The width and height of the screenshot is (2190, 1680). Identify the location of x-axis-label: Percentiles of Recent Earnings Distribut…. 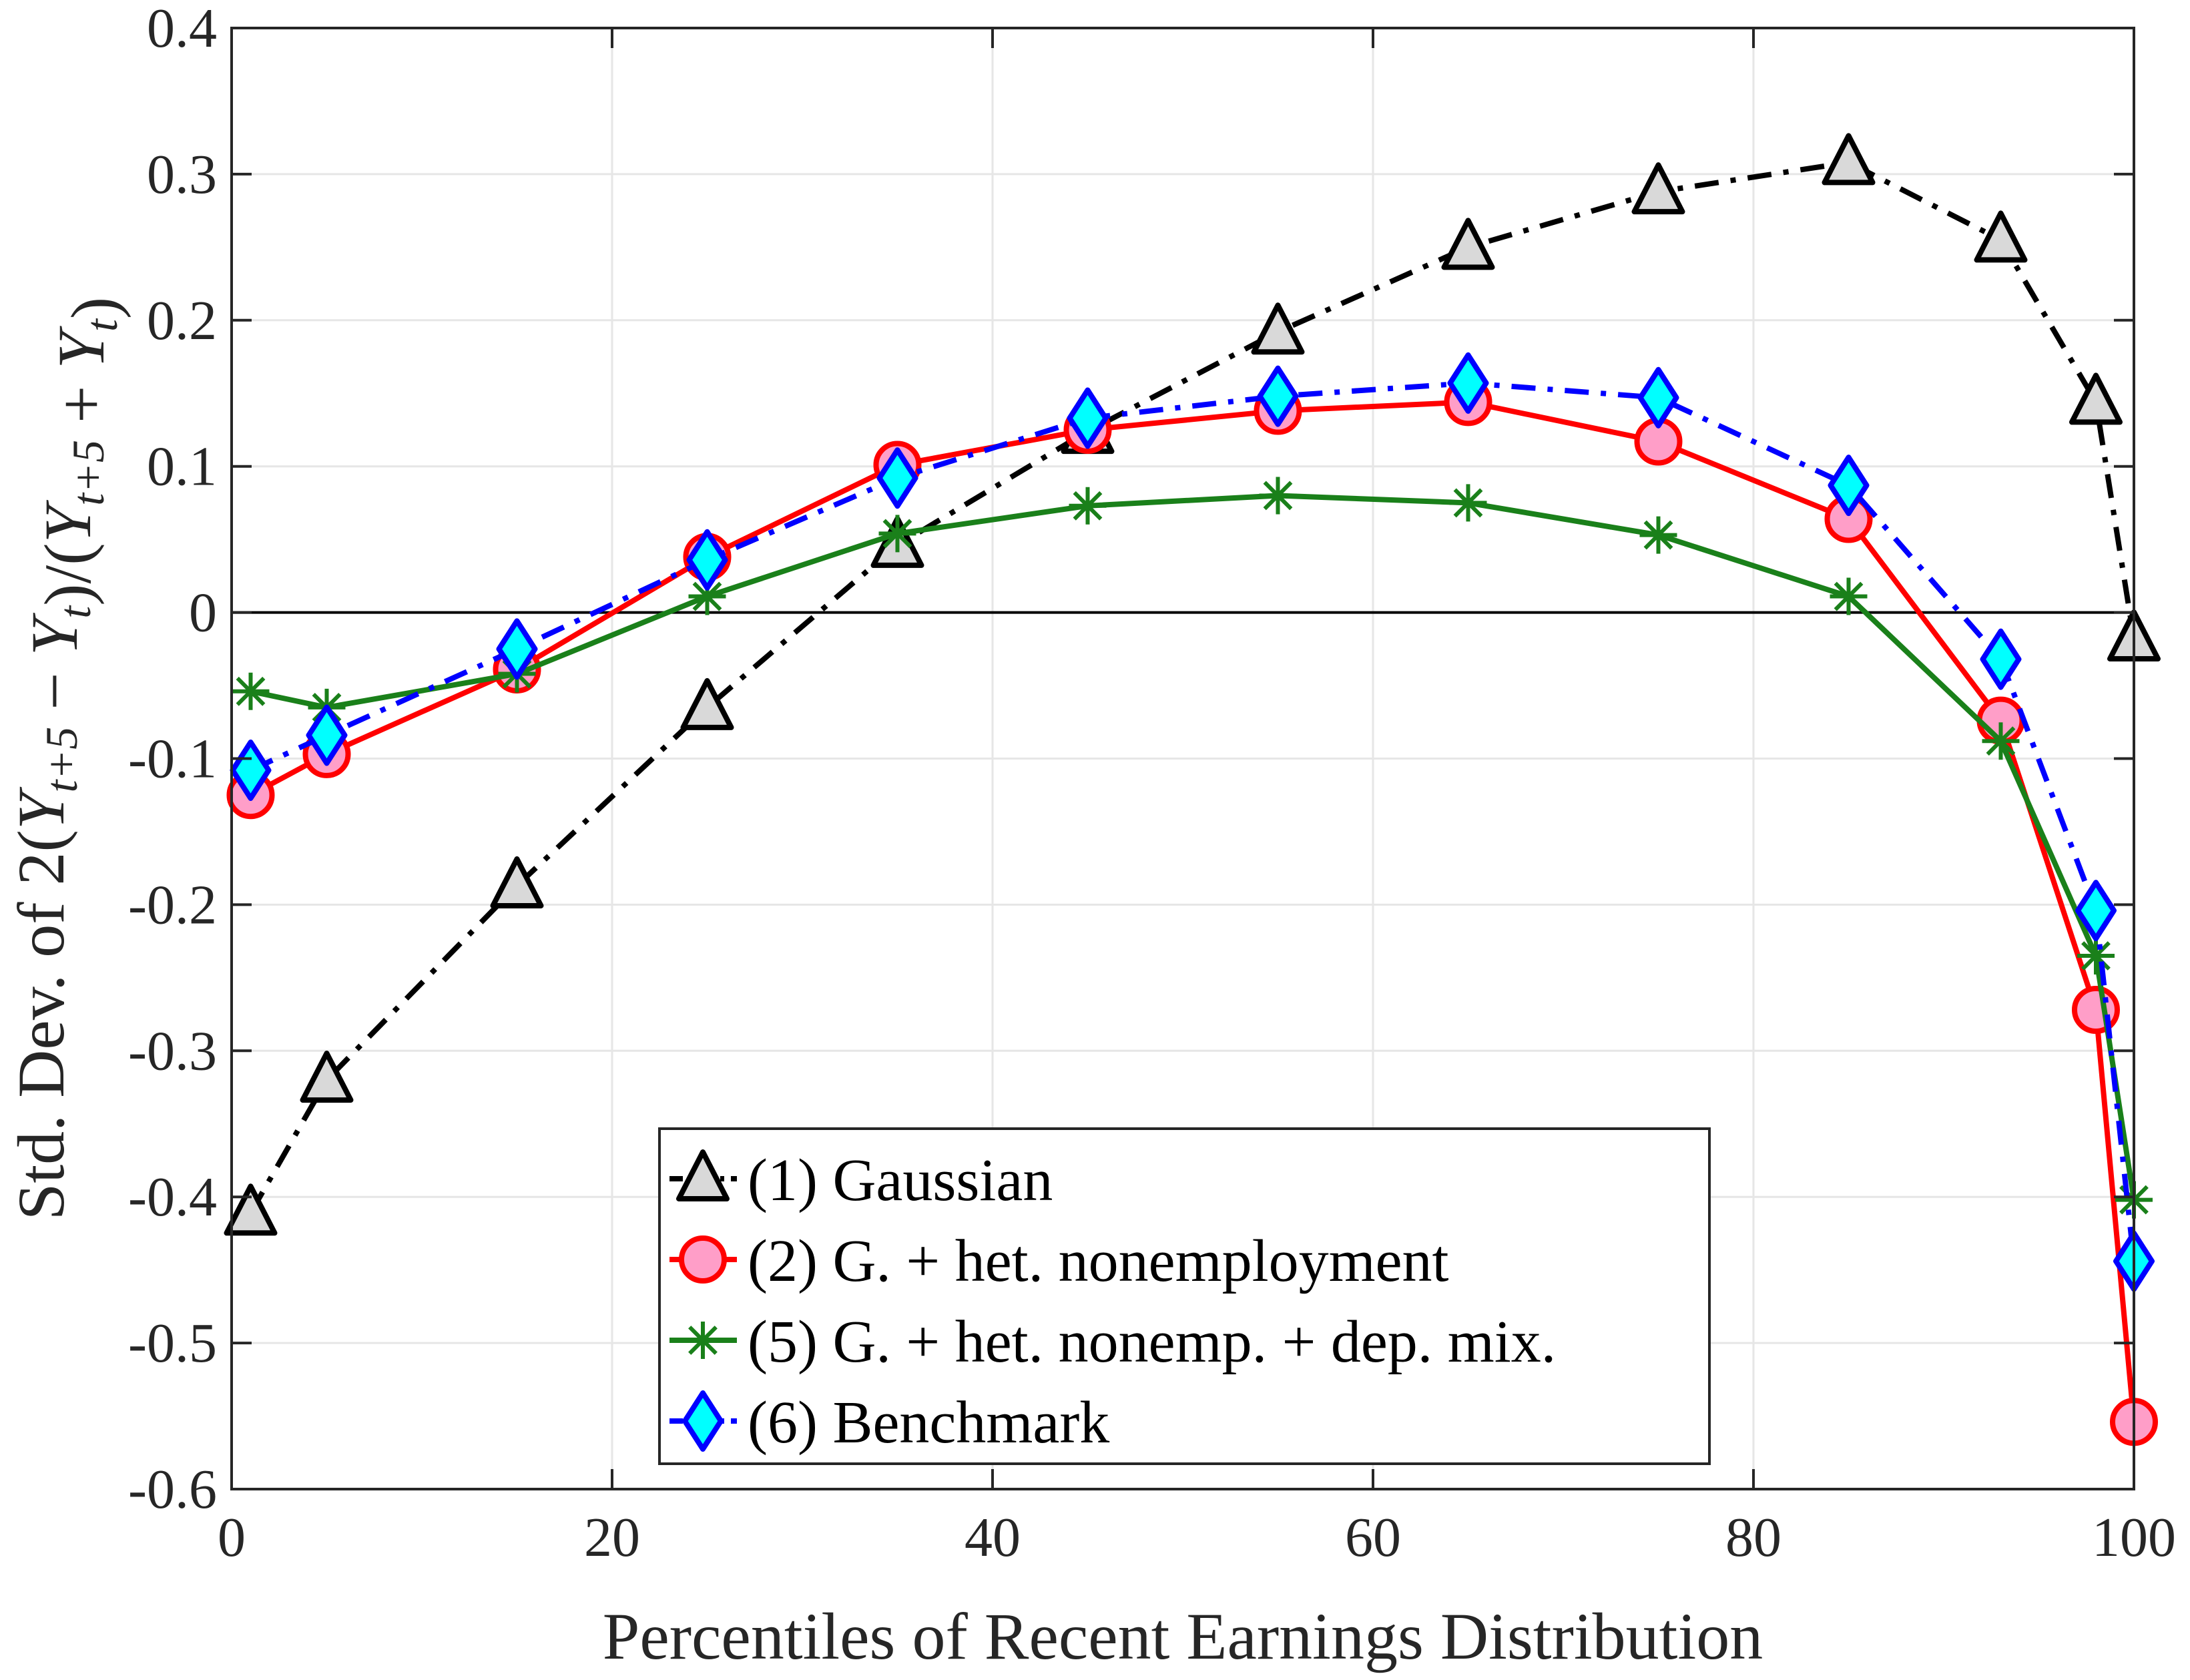
(1183, 1636).